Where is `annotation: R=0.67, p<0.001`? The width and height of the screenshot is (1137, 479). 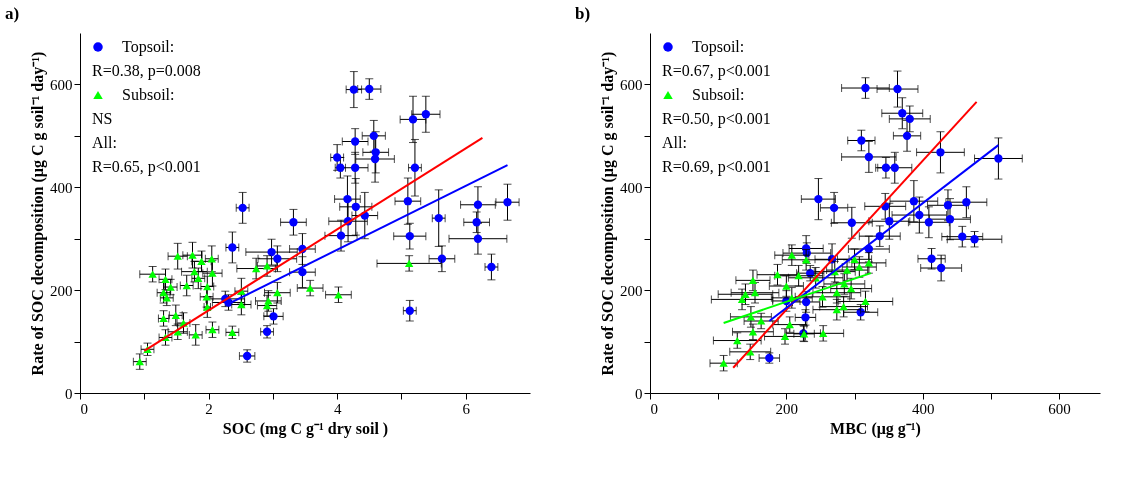
annotation: R=0.67, p<0.001 is located at coordinates (716, 71).